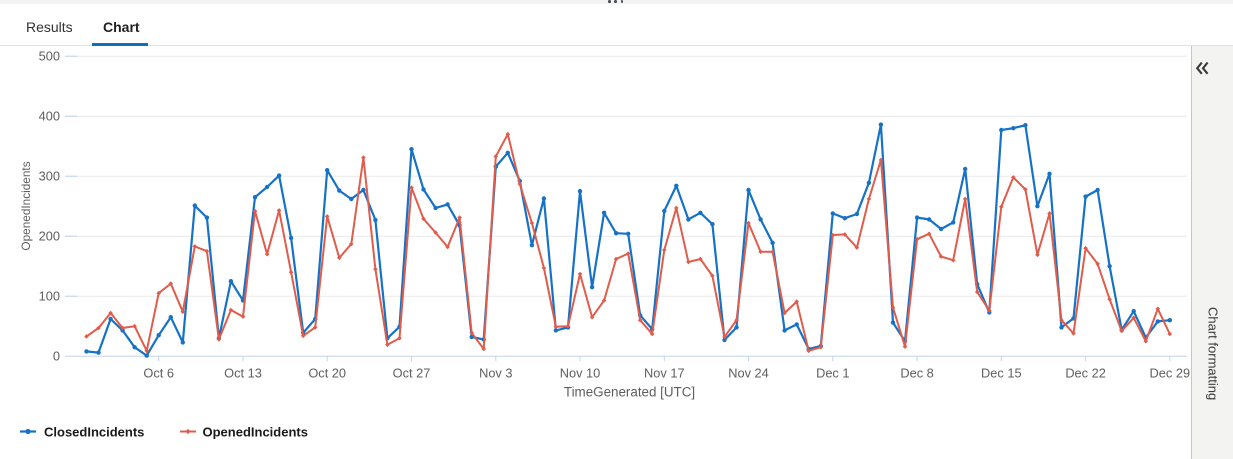 This screenshot has height=459, width=1233. What do you see at coordinates (49, 235) in the screenshot?
I see `svg-text: 200` at bounding box center [49, 235].